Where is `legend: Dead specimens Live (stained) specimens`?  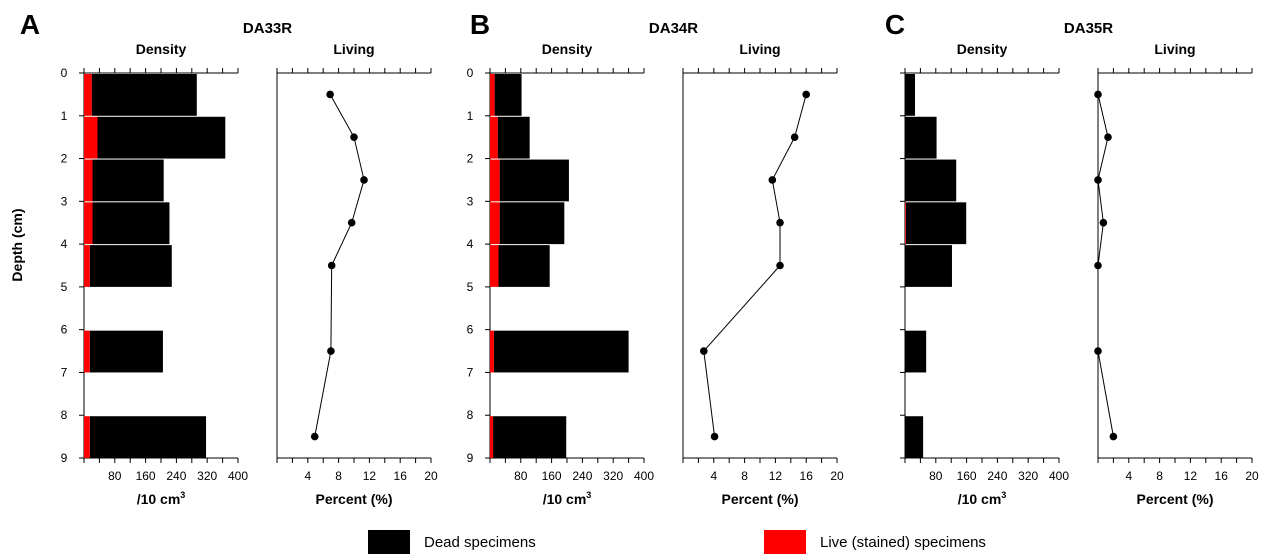
legend: Dead specimens Live (stained) specimens is located at coordinates (677, 542).